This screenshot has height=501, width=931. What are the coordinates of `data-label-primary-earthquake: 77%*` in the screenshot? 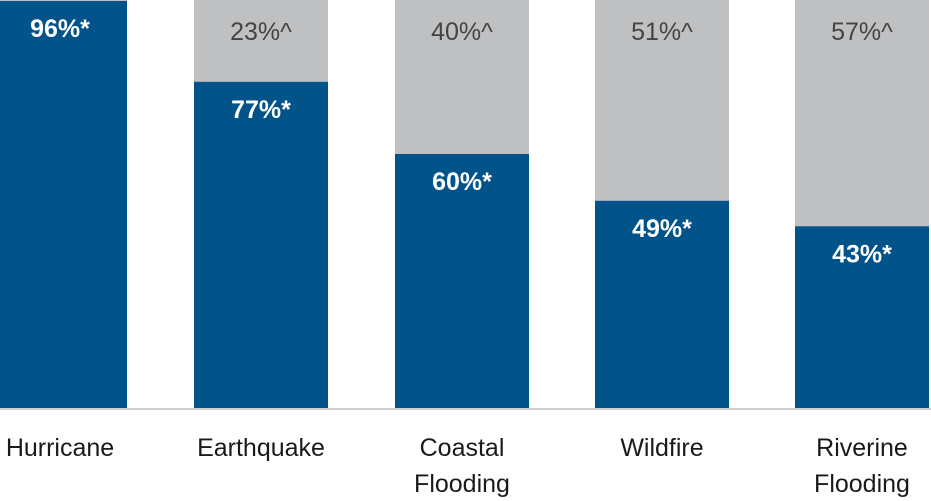 It's located at (261, 110).